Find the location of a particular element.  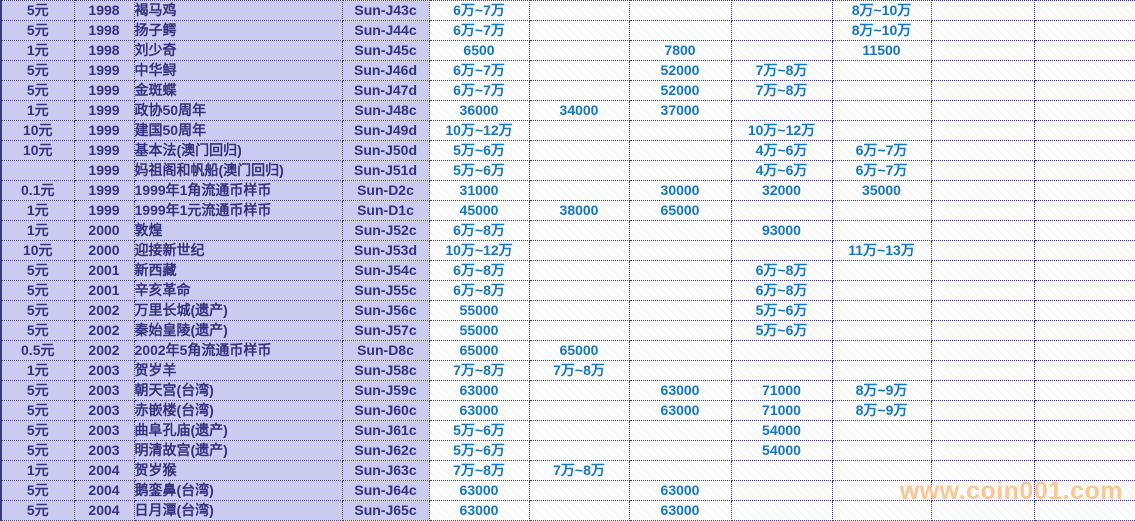

cell-price-4: 93000 is located at coordinates (781, 230).